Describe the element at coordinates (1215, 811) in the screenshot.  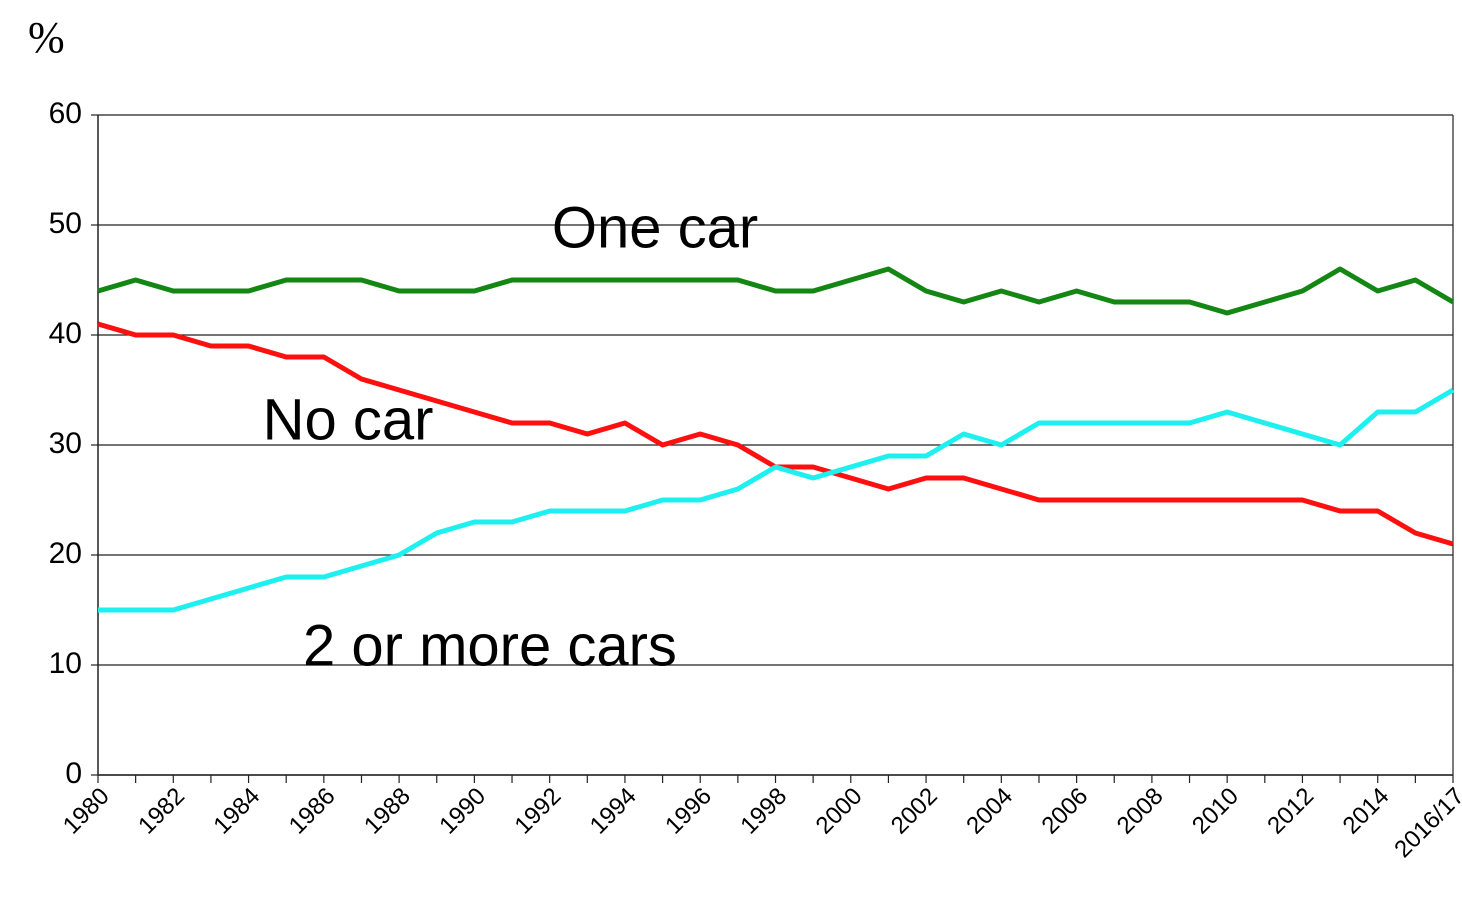
I see `x-tick-label: 2010` at that location.